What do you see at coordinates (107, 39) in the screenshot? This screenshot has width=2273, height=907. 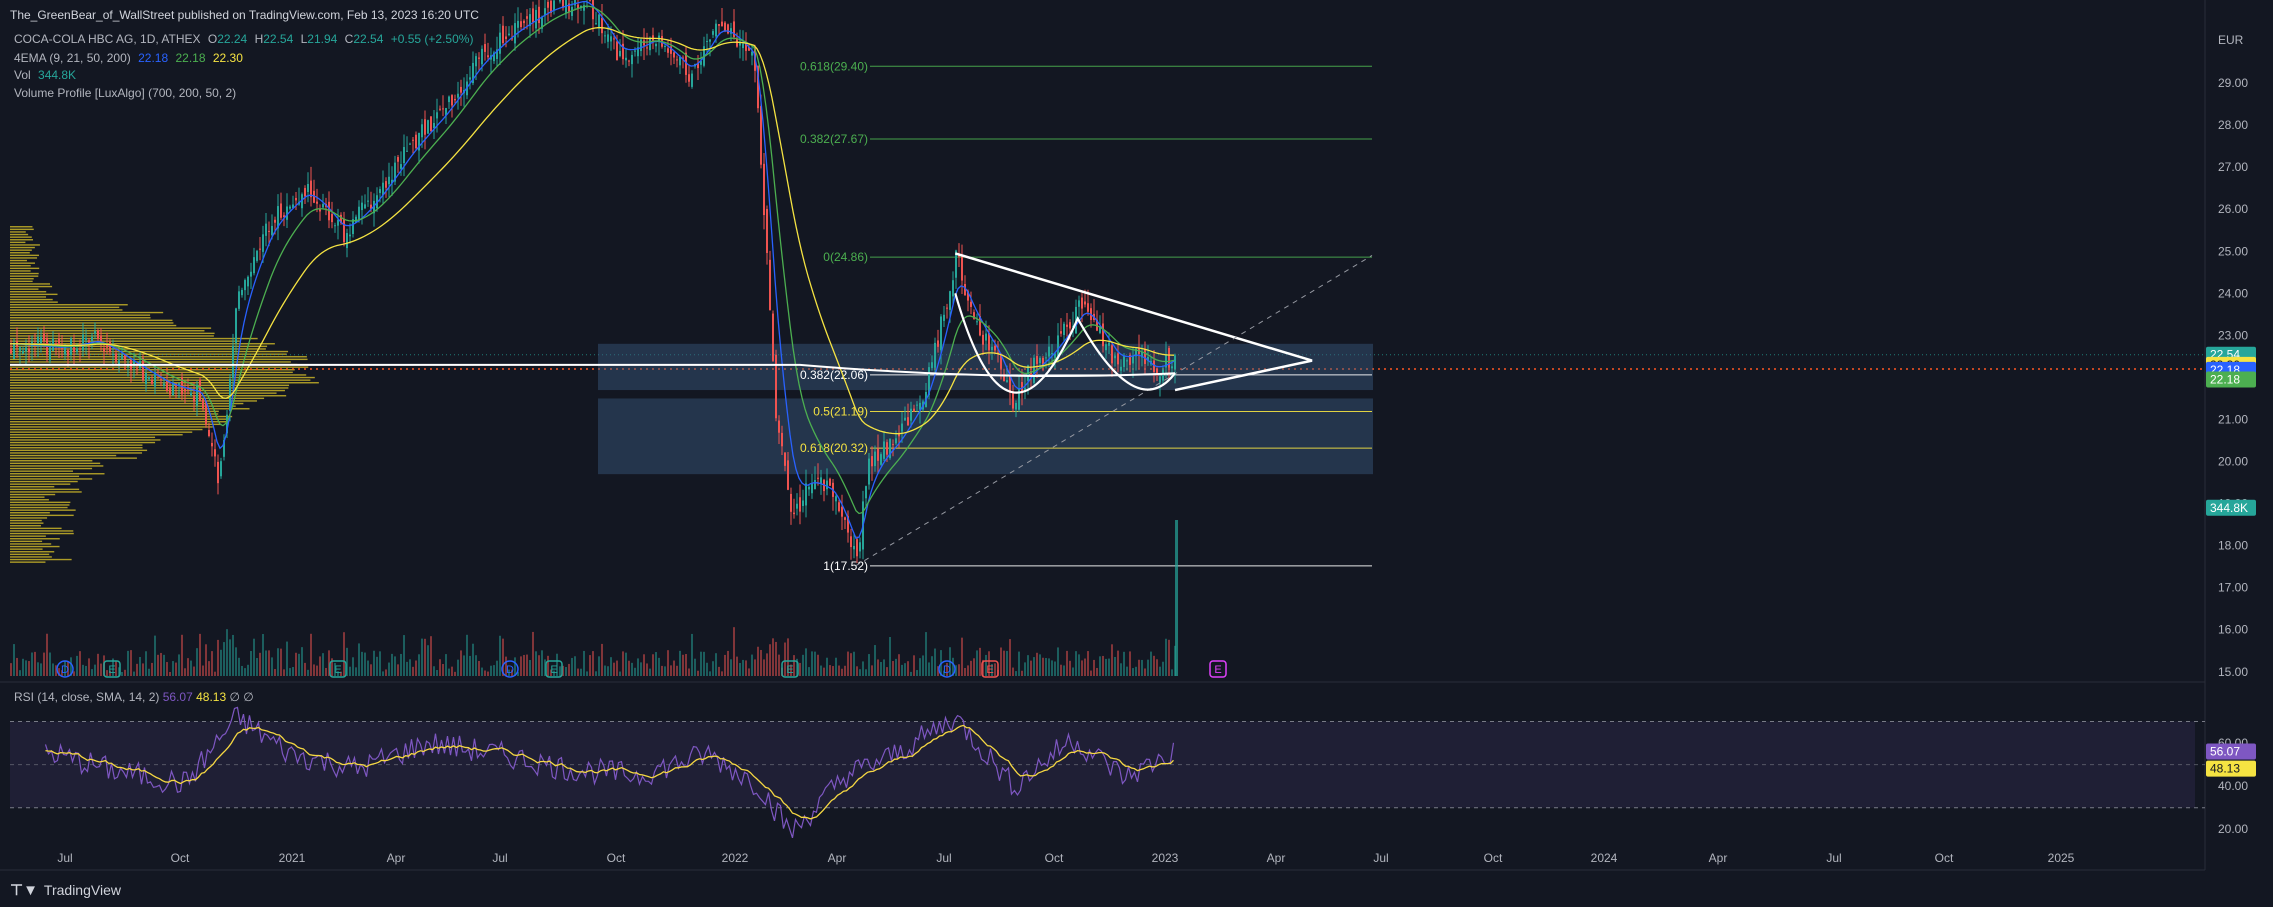 I see `symbol-name: COCA-COLA HBC AG, 1D, ATHEX` at bounding box center [107, 39].